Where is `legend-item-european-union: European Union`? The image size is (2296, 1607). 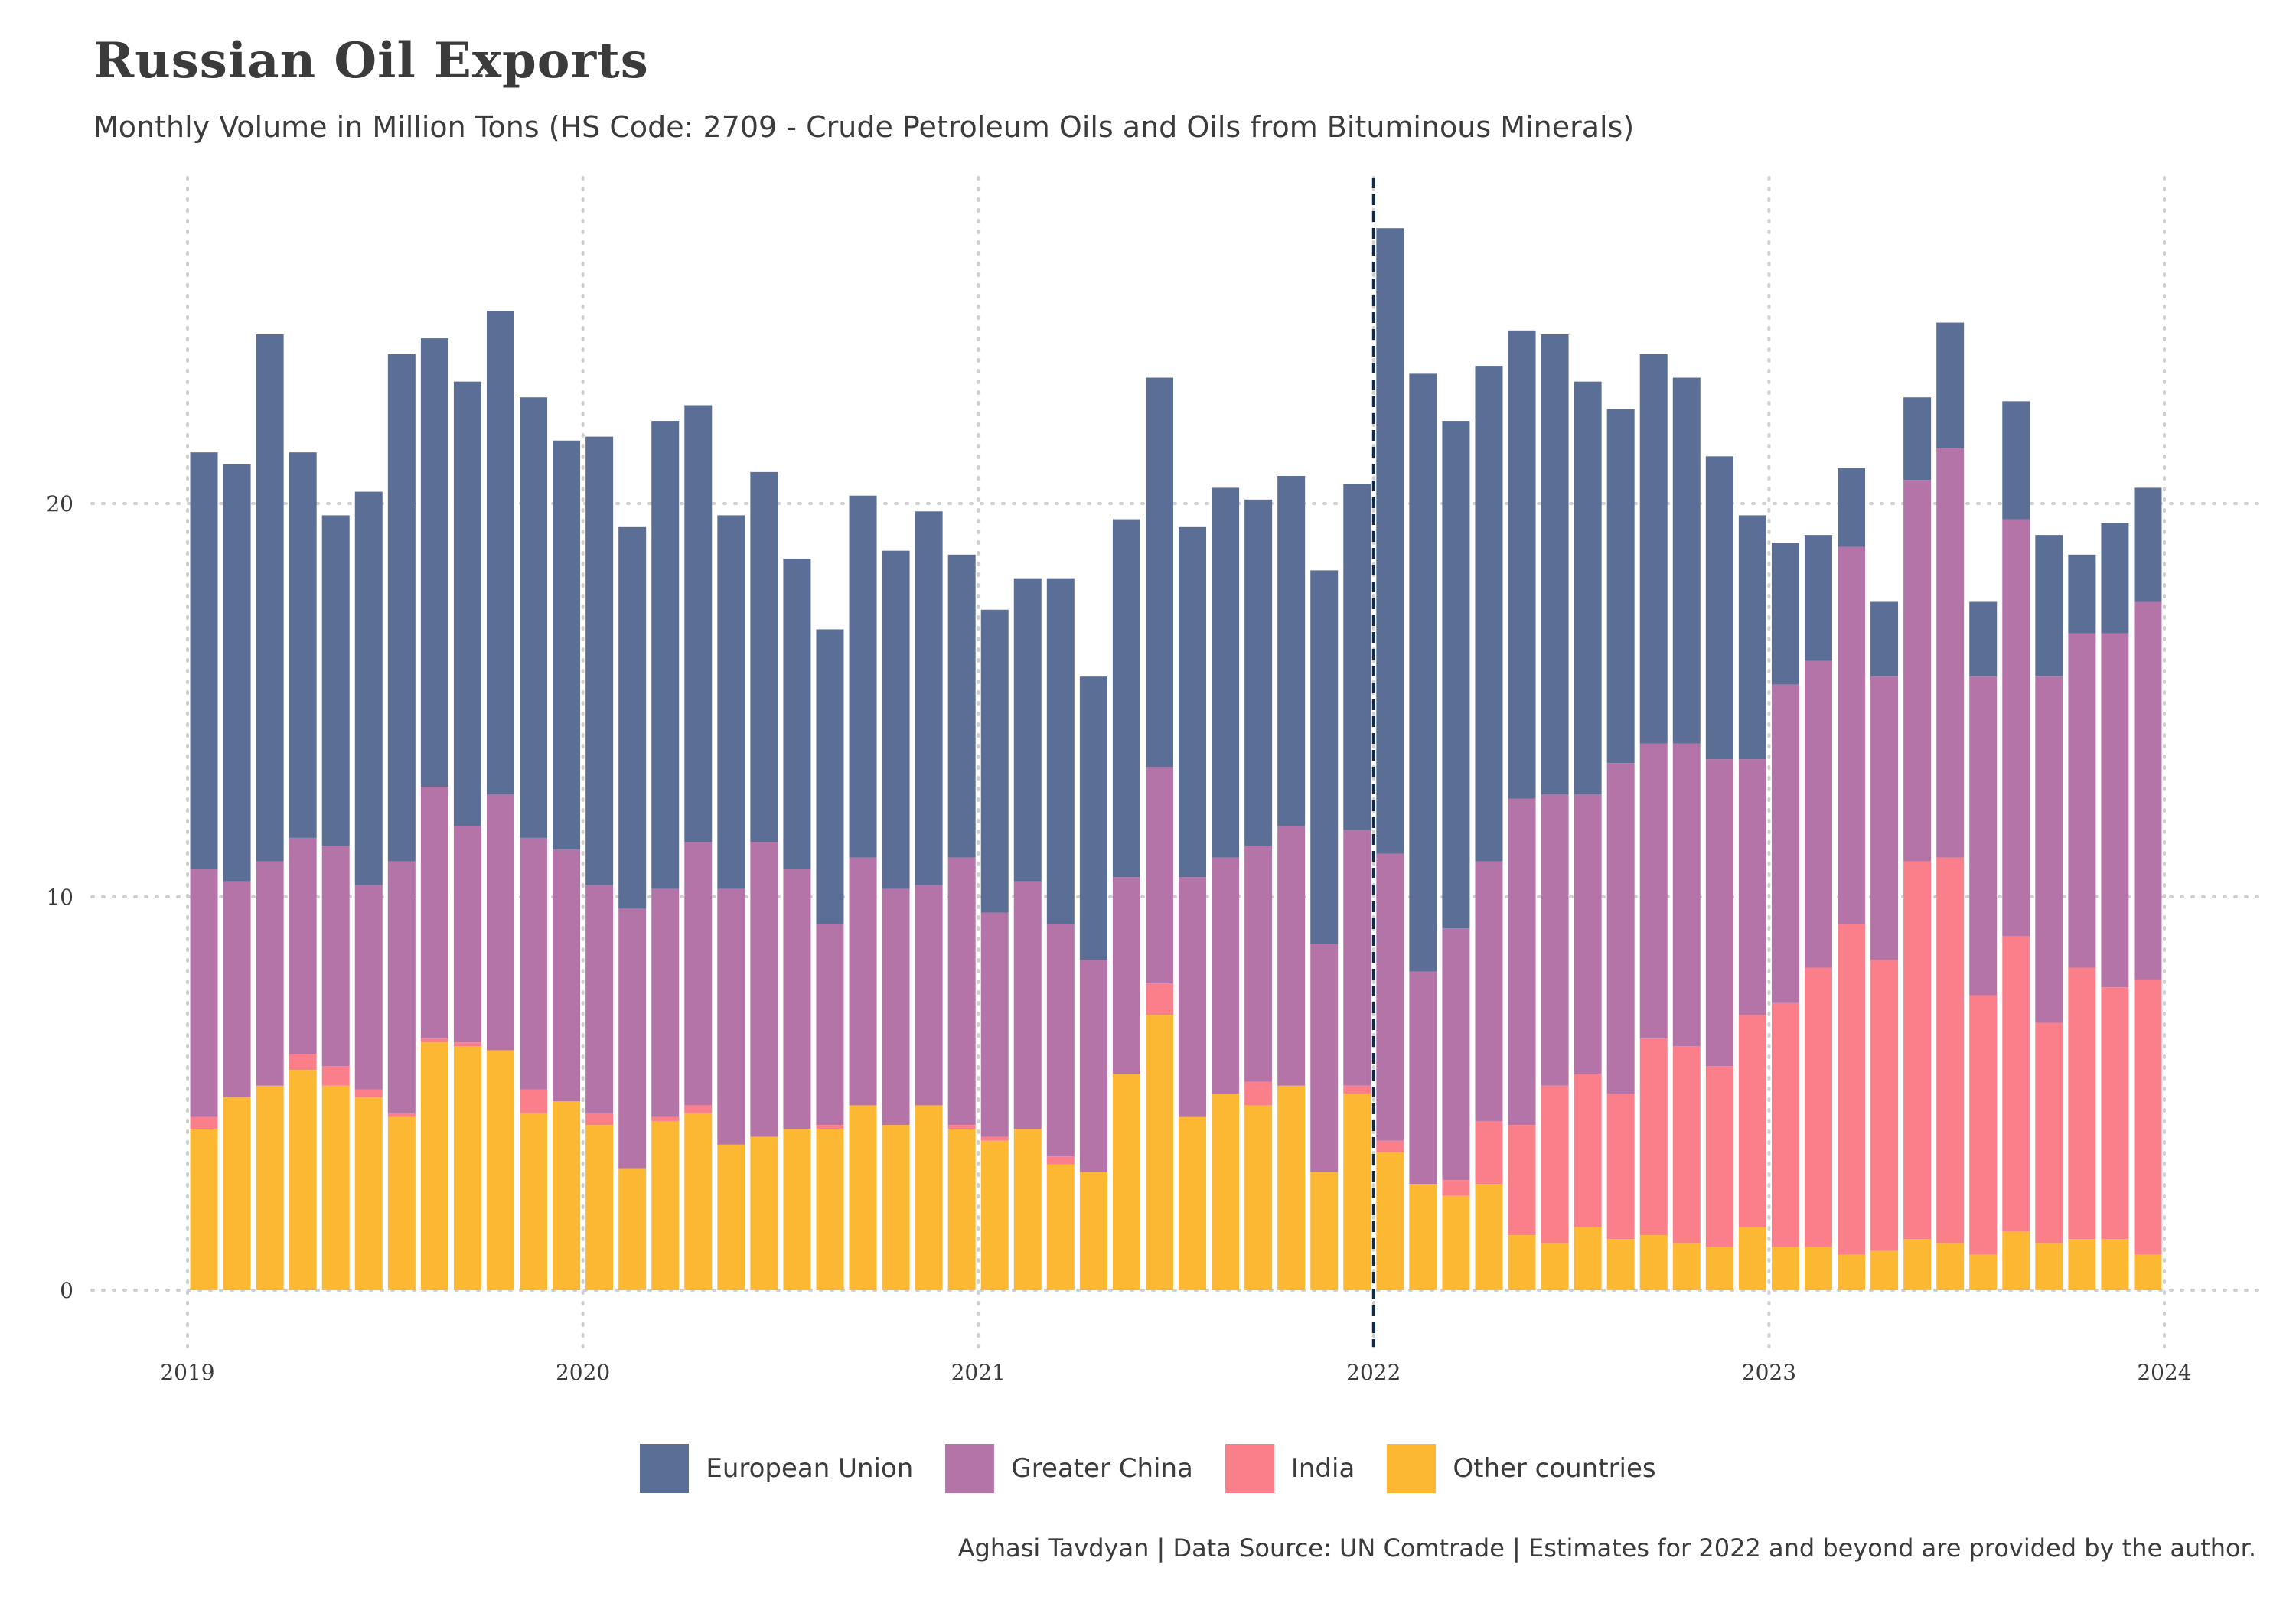
legend-item-european-union: European Union is located at coordinates (776, 1468).